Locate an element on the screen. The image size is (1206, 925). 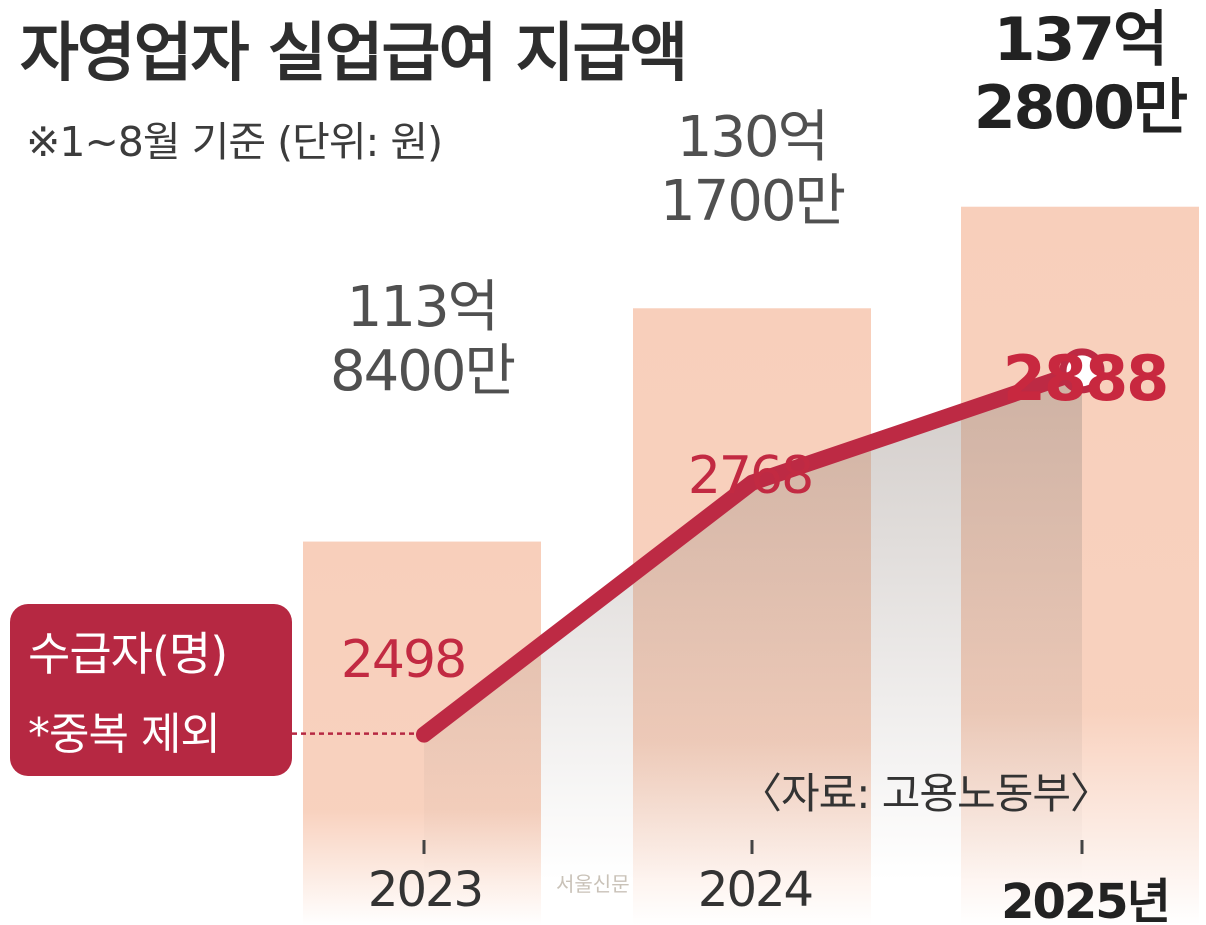
recipients-endpoint-2025 is located at coordinates (1082, 371).